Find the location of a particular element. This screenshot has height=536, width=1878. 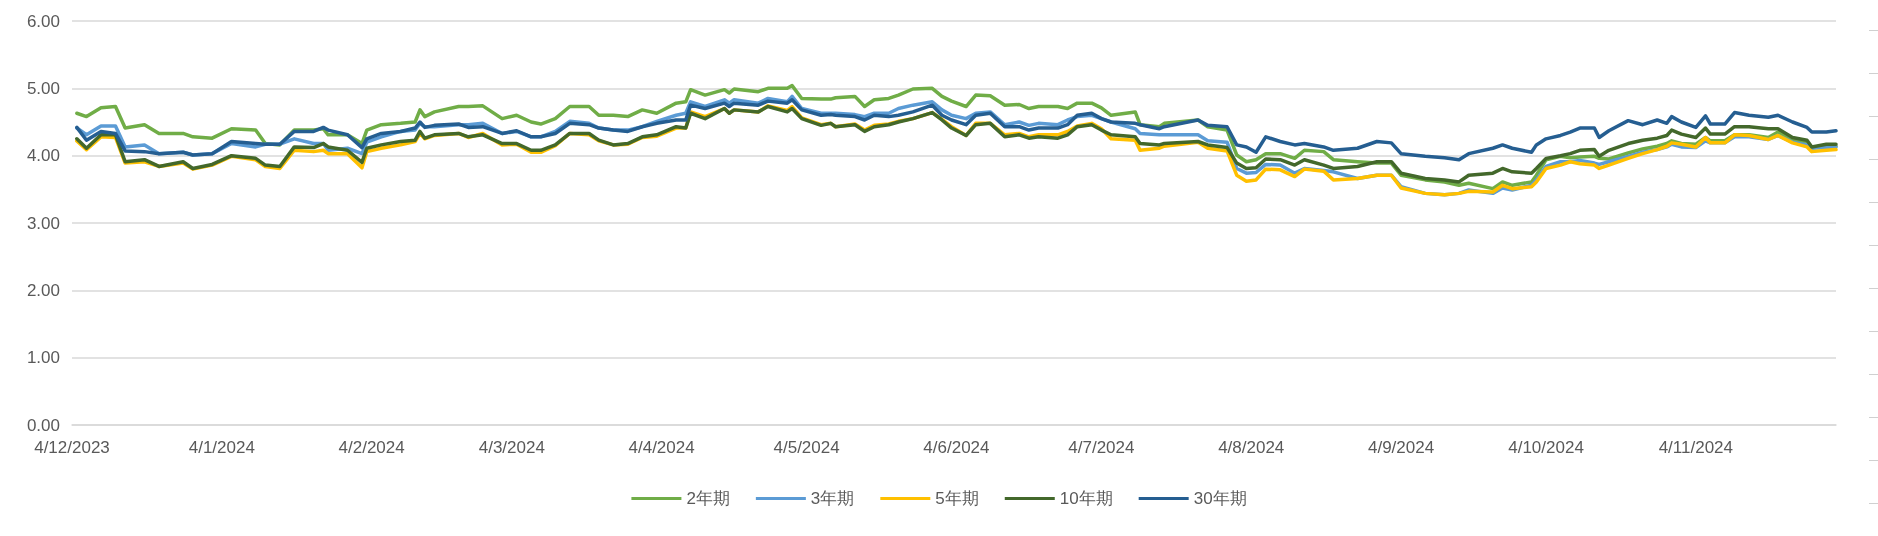

legend-label: 10年期 is located at coordinates (1086, 498).